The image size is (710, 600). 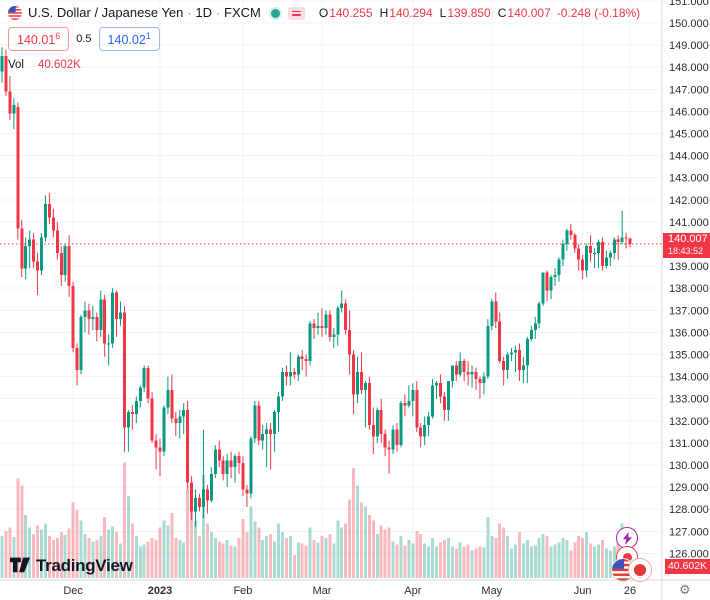 What do you see at coordinates (15, 13) in the screenshot?
I see `us-flag-icon` at bounding box center [15, 13].